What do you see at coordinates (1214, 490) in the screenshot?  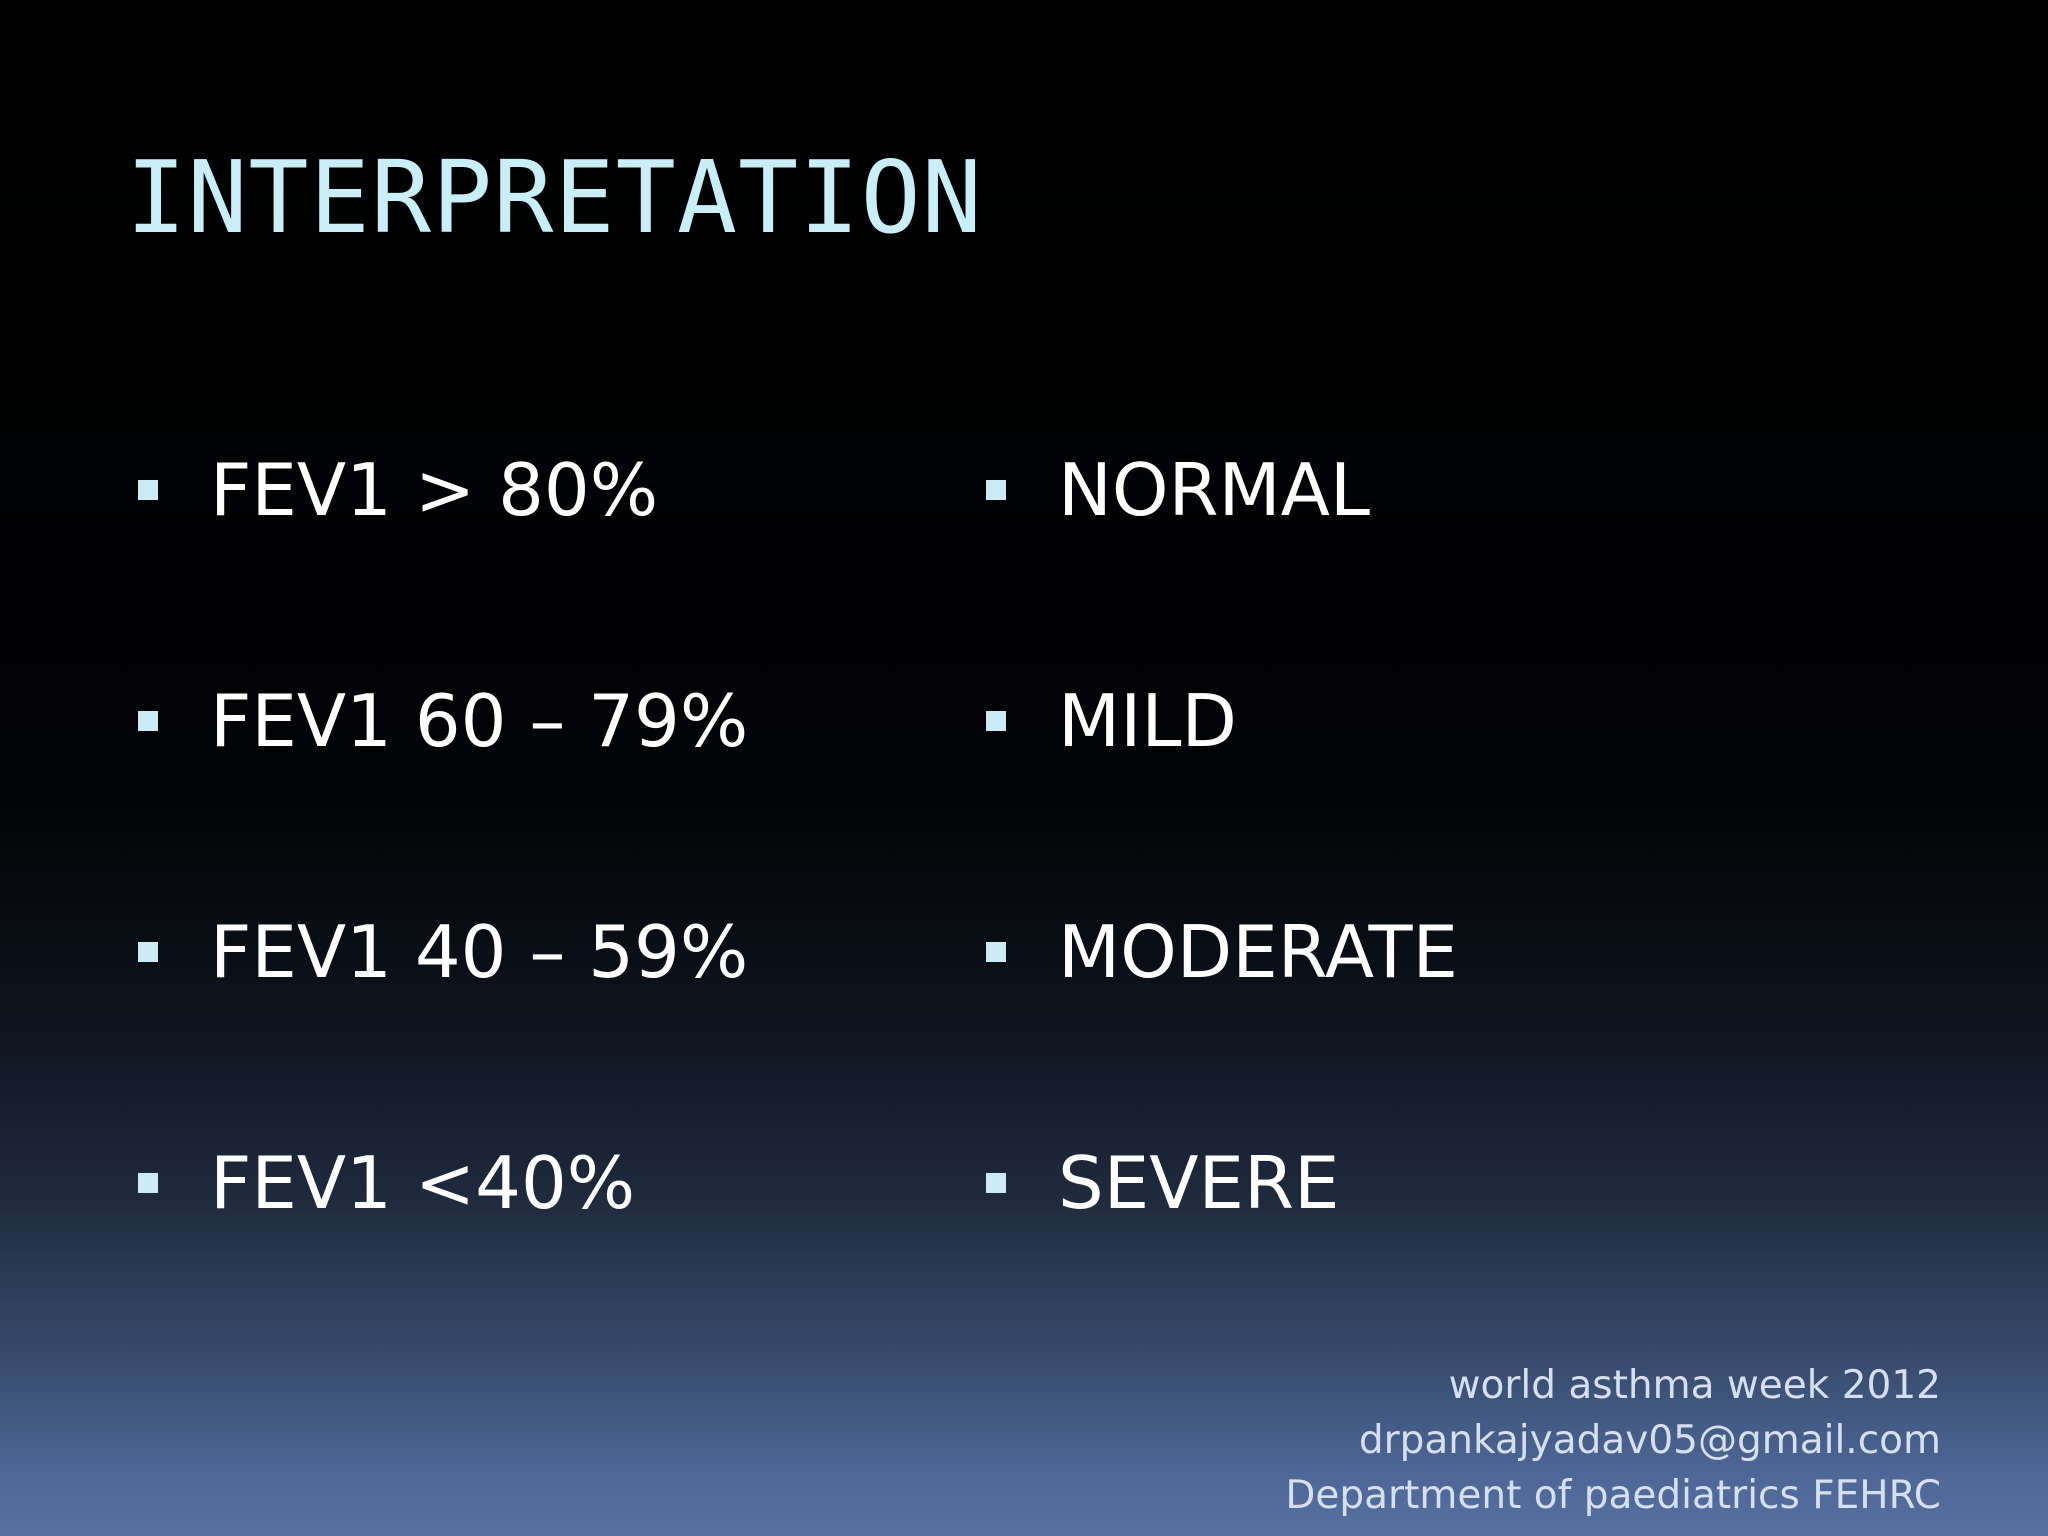 I see `severity-text: NORMAL` at bounding box center [1214, 490].